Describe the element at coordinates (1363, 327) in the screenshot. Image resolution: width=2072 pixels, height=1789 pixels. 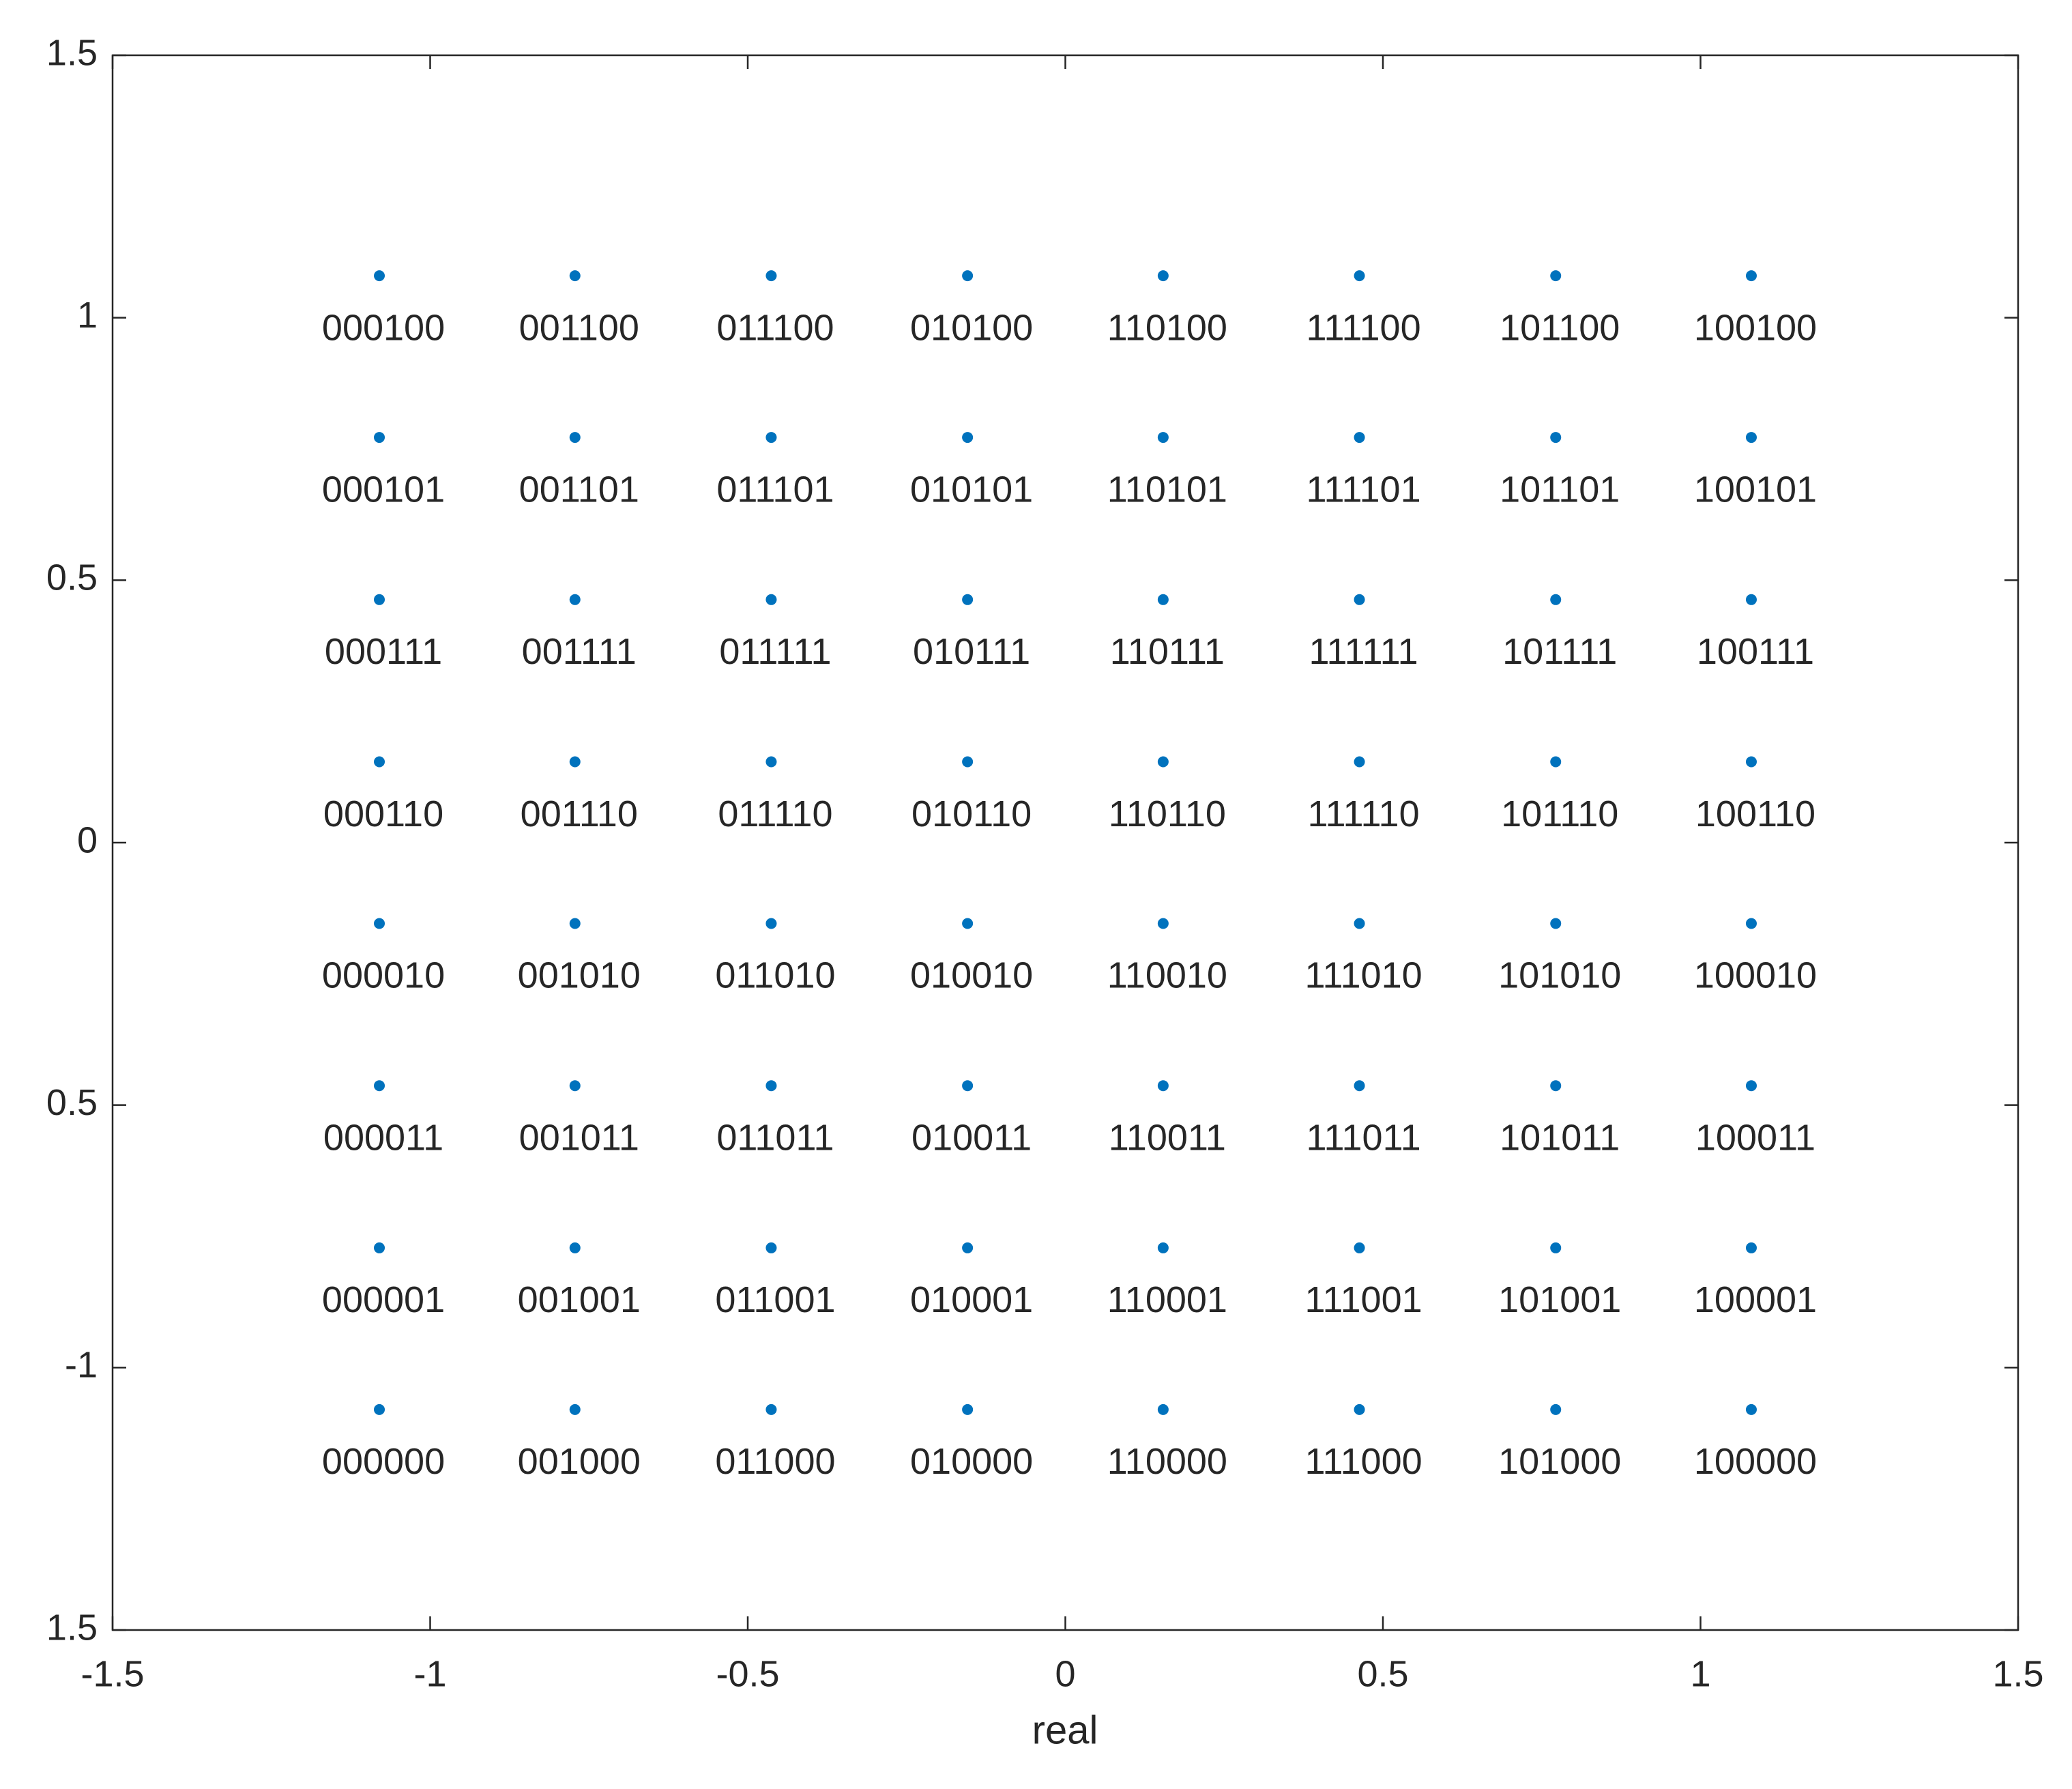
I see `point-label: 111100` at that location.